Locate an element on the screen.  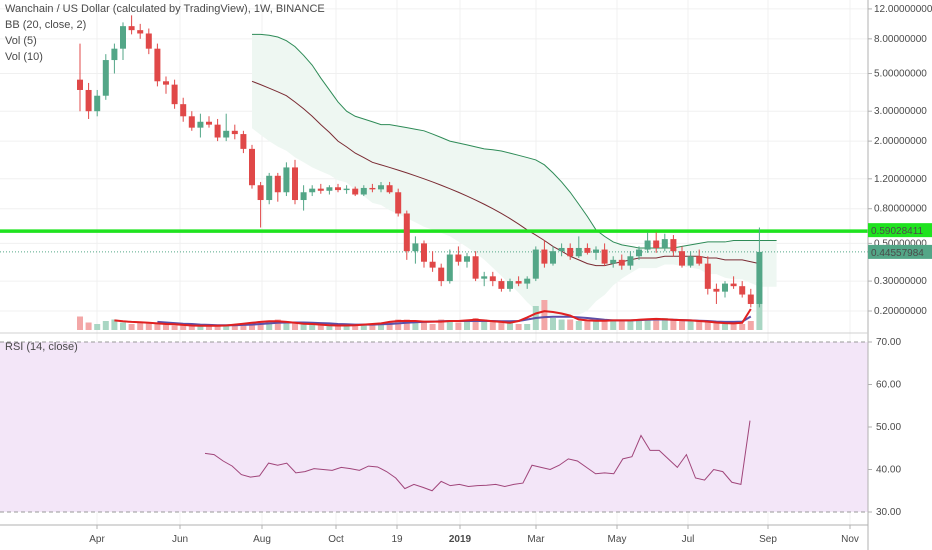
last-price-label: 0.44557984 is located at coordinates (897, 253).